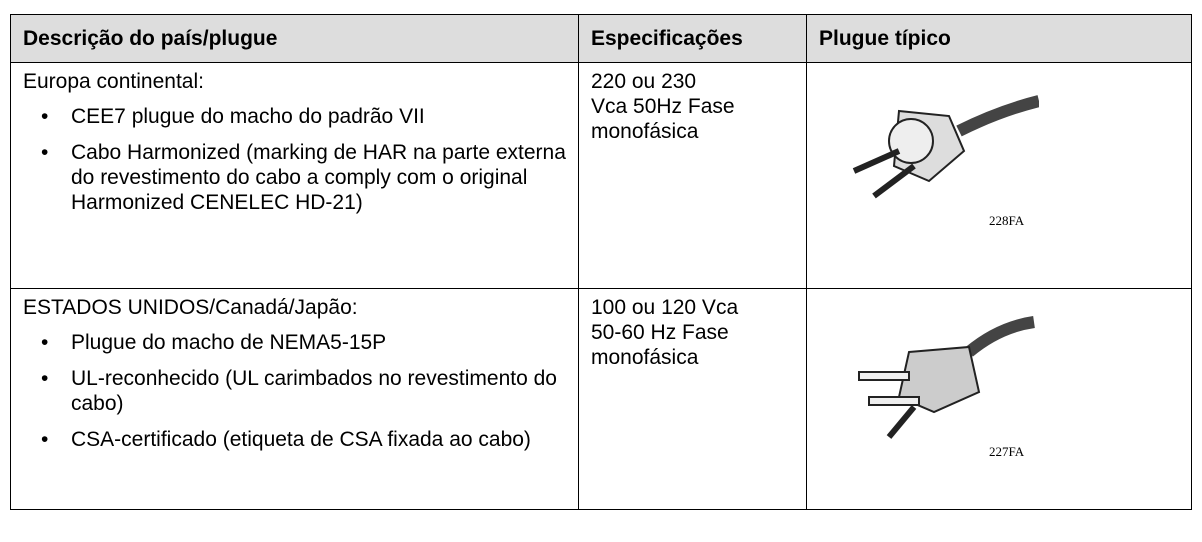 The image size is (1202, 542). What do you see at coordinates (1007, 220) in the screenshot?
I see `figure-label: 228FA` at bounding box center [1007, 220].